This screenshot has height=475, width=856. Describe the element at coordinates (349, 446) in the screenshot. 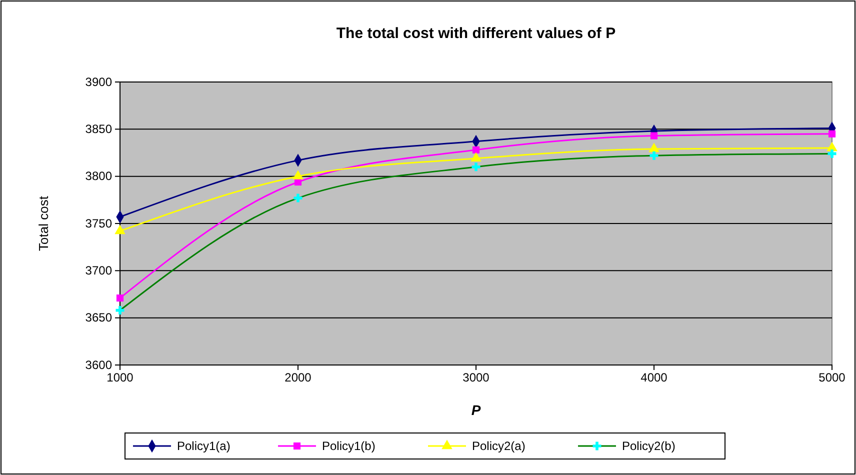

I see `legend-label: Policy1(b)` at that location.